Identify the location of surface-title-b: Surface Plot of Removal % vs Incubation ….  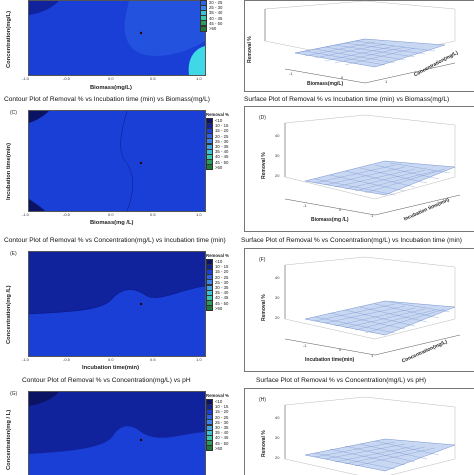
(347, 99).